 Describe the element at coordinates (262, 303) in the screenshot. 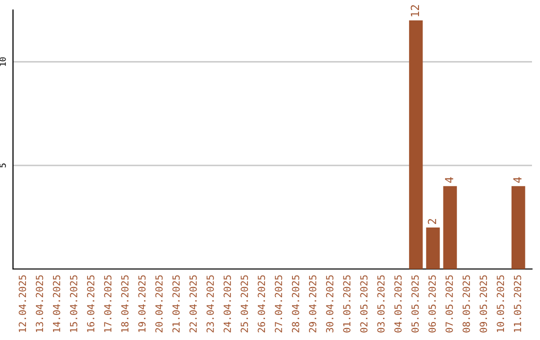

I see `x-tick-label: 26.04.2025` at that location.